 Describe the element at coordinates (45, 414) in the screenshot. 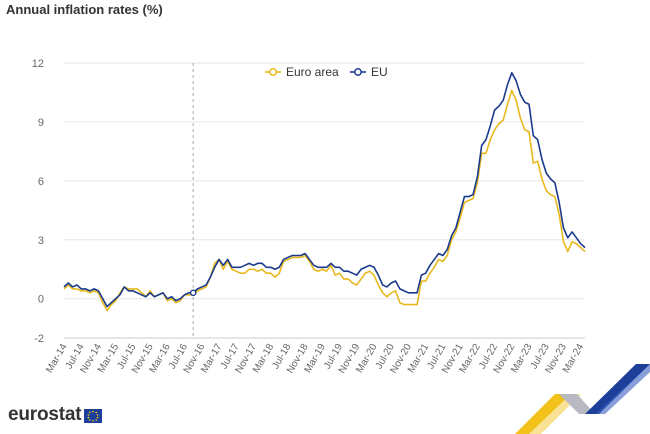

I see `eurostat-logo-text: eurostat` at that location.